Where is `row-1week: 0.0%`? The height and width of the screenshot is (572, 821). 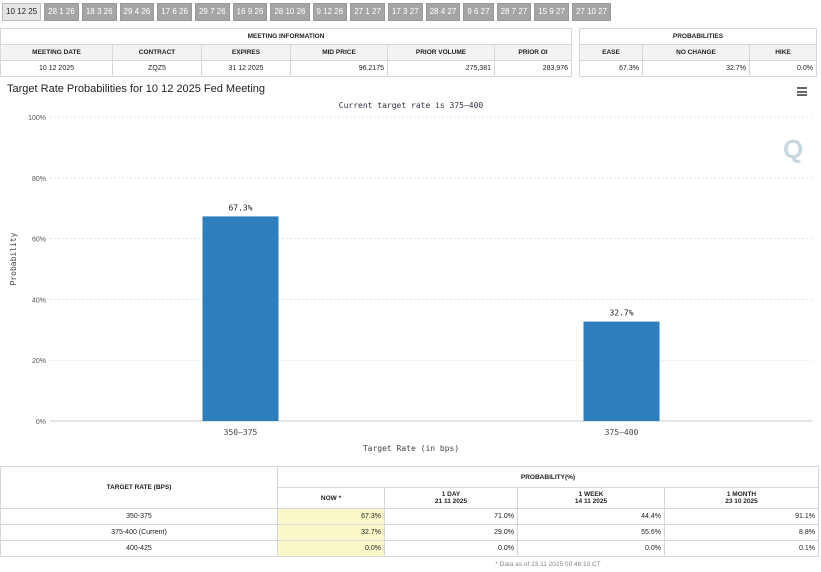
row-1week: 0.0% is located at coordinates (591, 549).